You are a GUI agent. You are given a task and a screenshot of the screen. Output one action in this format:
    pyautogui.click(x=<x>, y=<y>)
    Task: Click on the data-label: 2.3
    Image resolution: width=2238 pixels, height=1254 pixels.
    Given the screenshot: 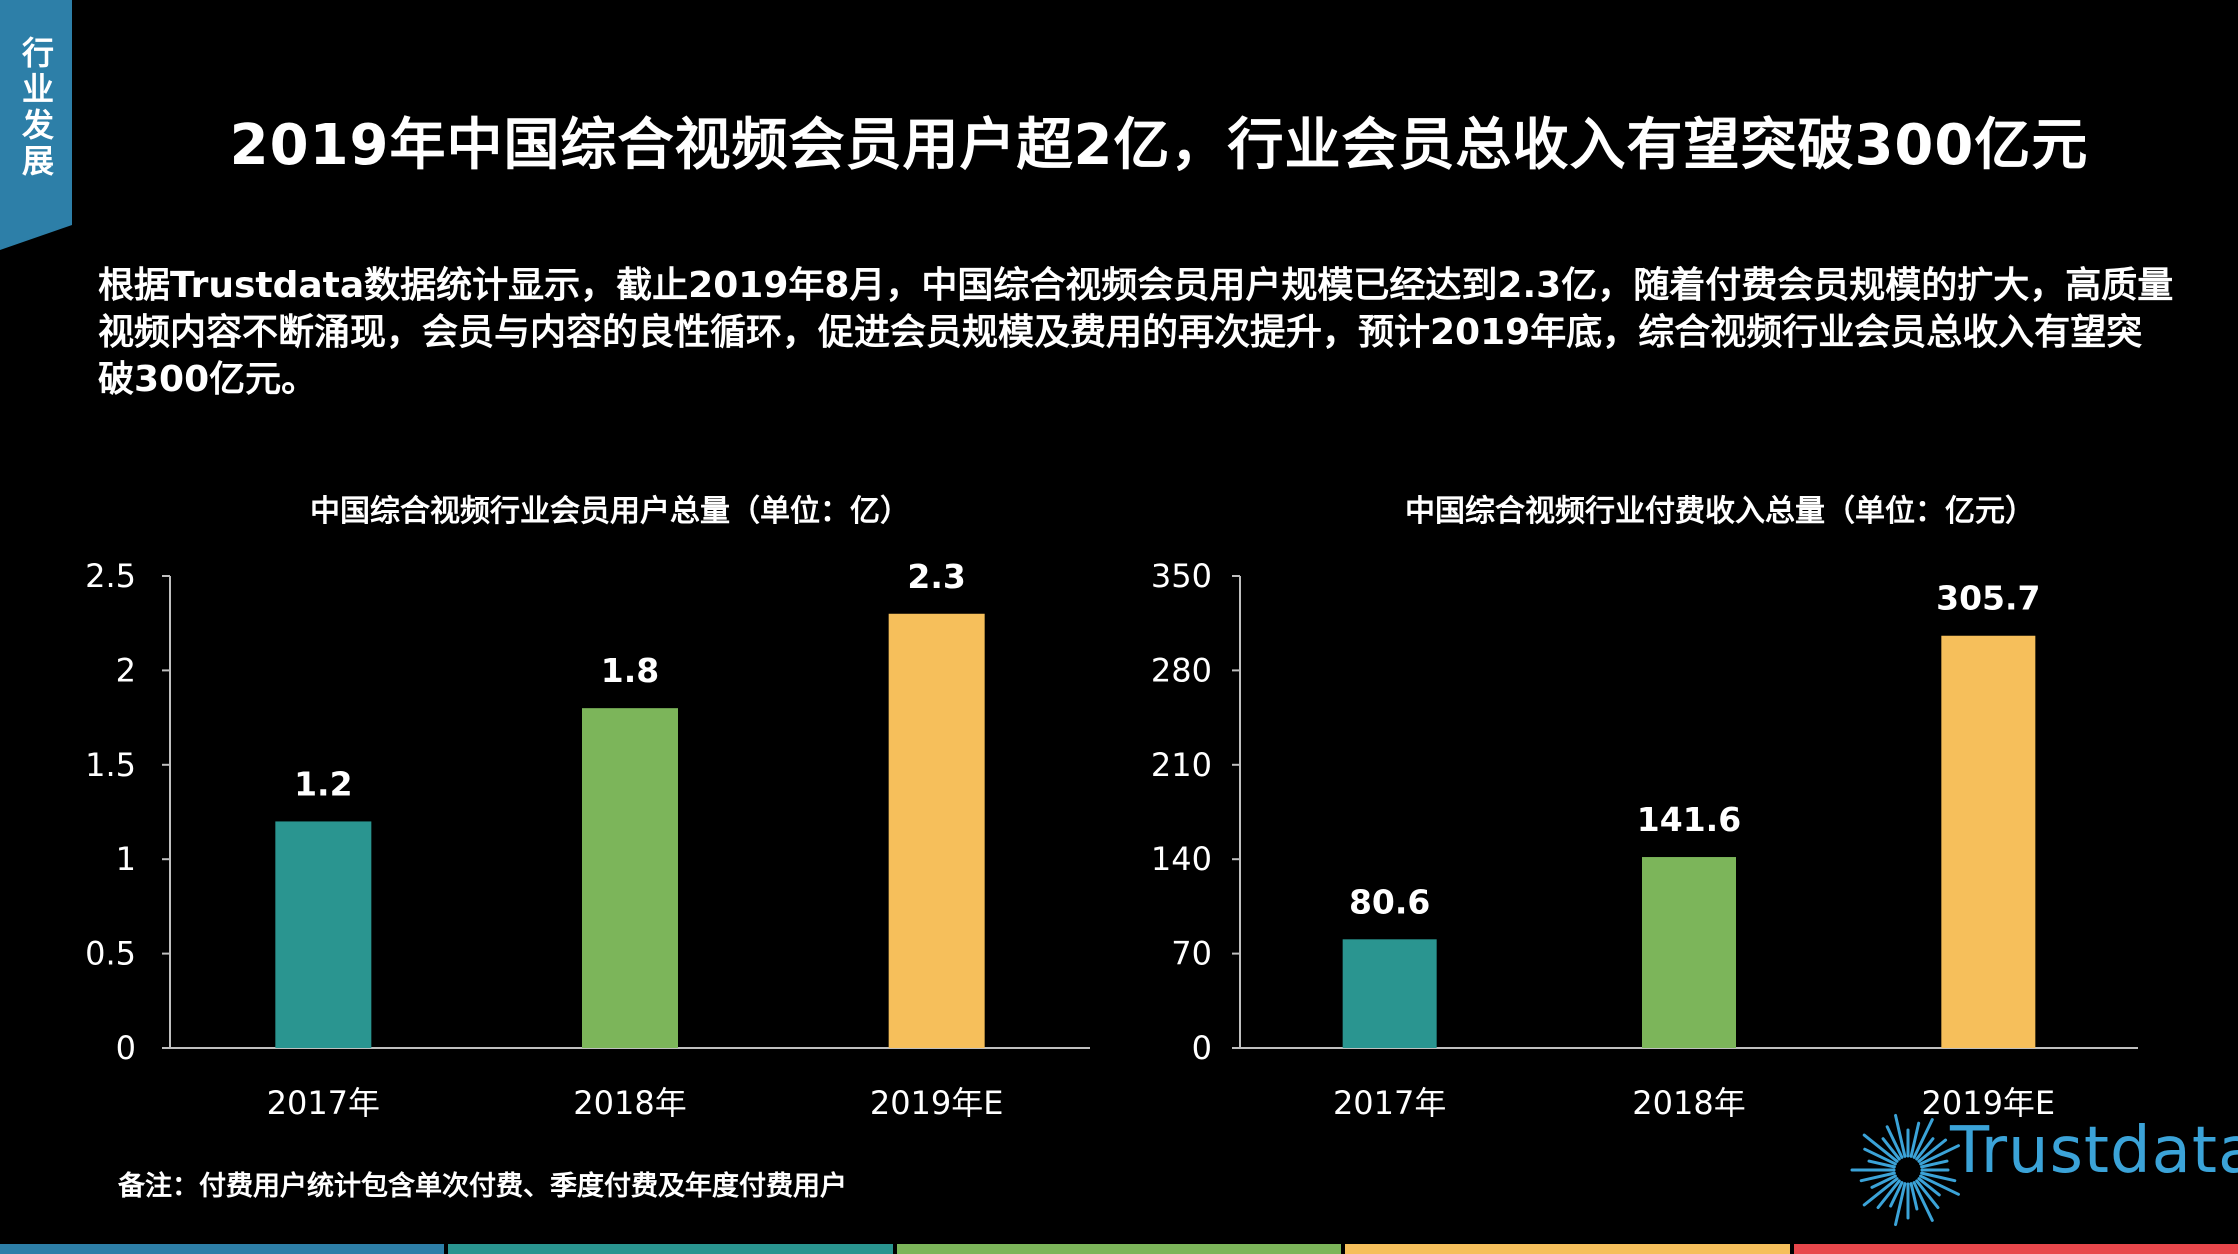 What is the action you would take?
    pyautogui.click(x=936, y=576)
    